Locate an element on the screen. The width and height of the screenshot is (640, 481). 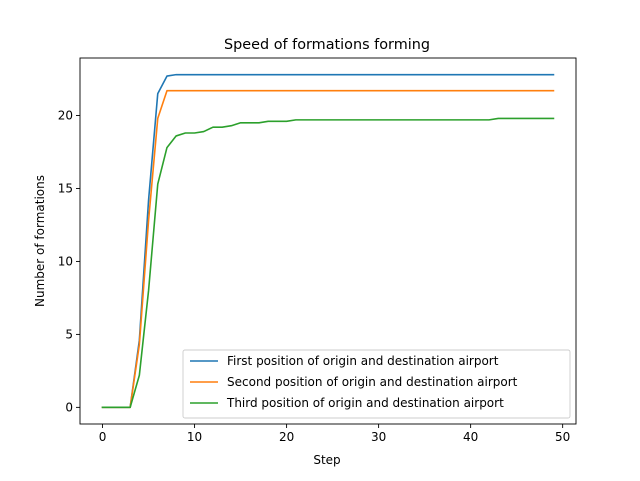
x-tick-label: 20 is located at coordinates (286, 437).